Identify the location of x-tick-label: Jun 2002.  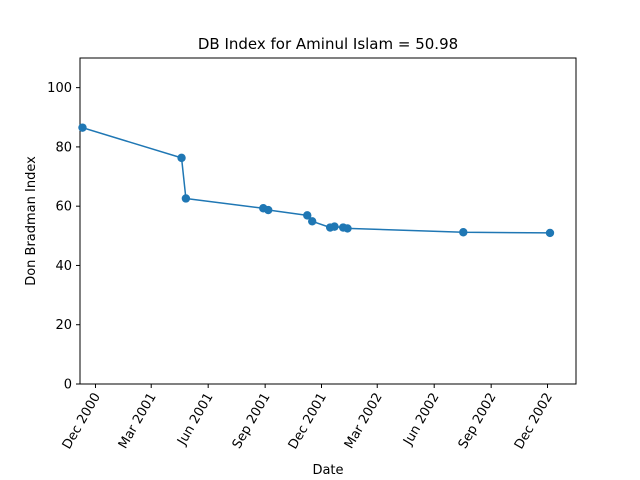
(421, 420).